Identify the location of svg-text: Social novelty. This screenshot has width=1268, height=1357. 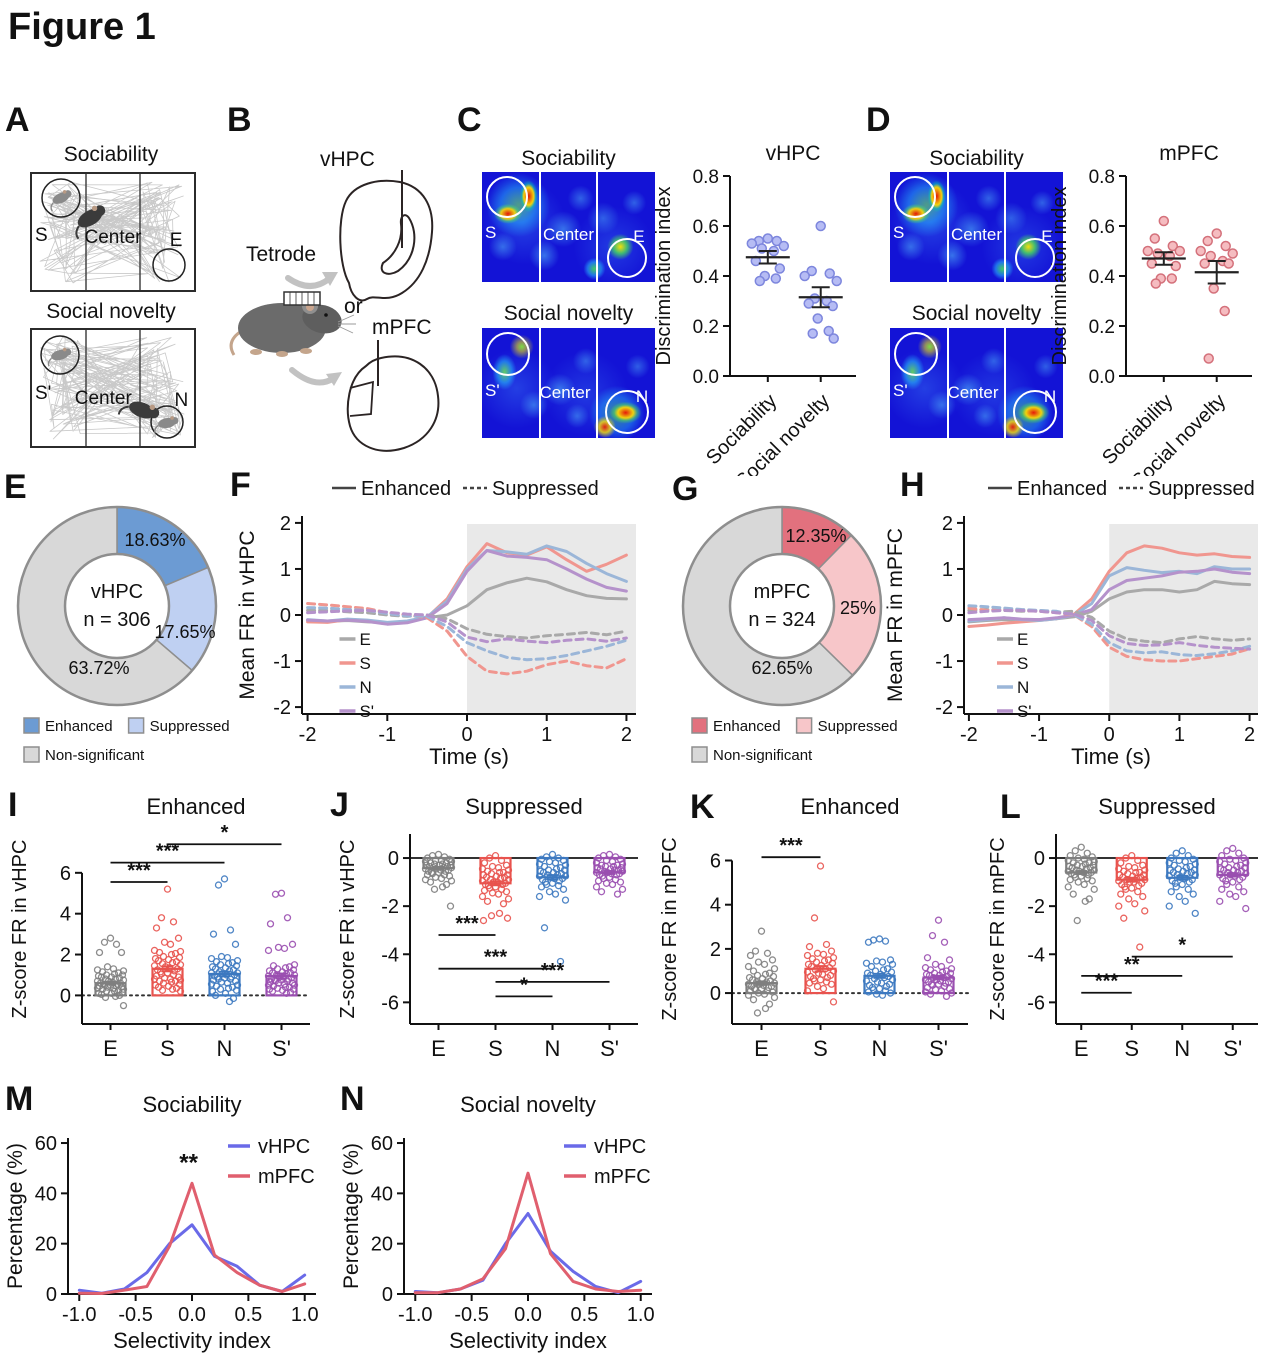
(528, 1104).